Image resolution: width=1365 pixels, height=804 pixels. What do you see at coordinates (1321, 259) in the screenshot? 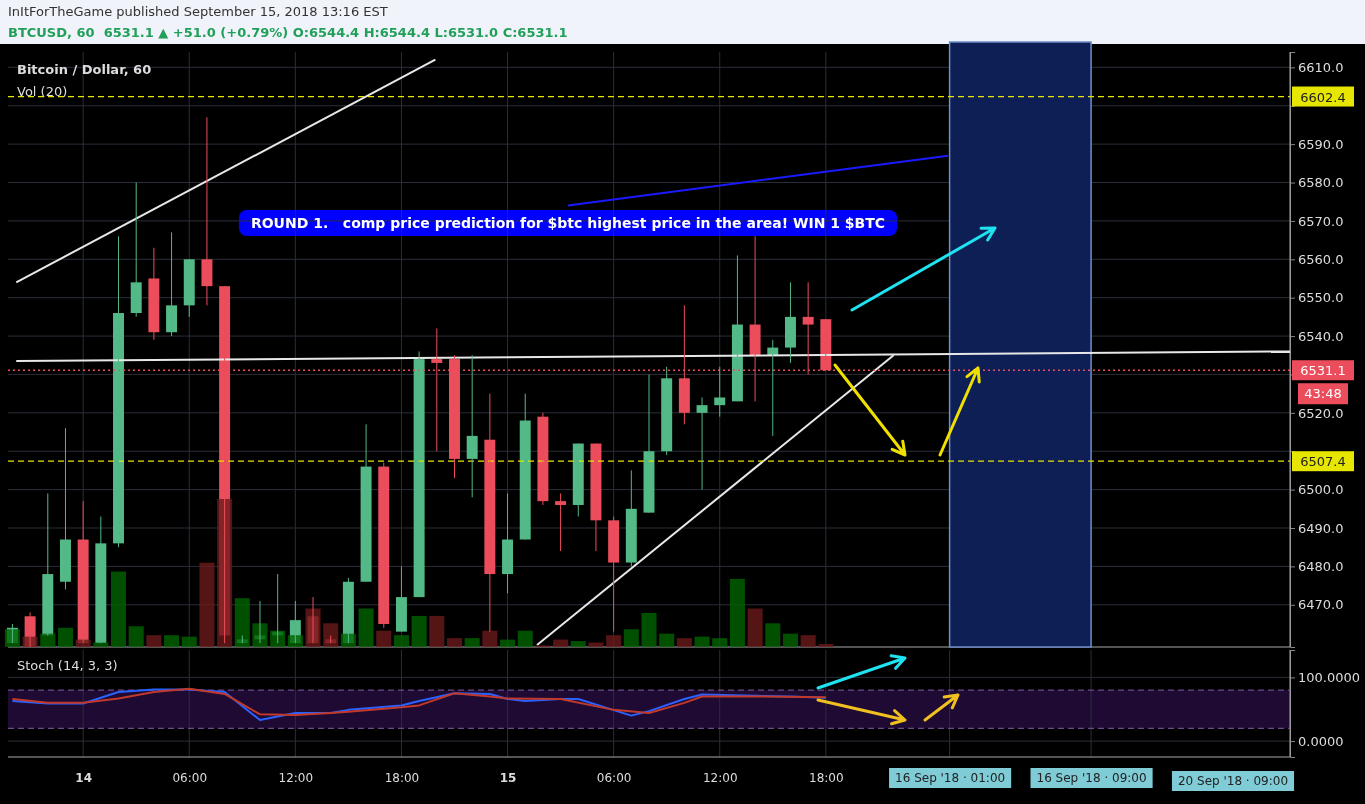
I see `y-tick-label: 6560.0` at bounding box center [1321, 259].